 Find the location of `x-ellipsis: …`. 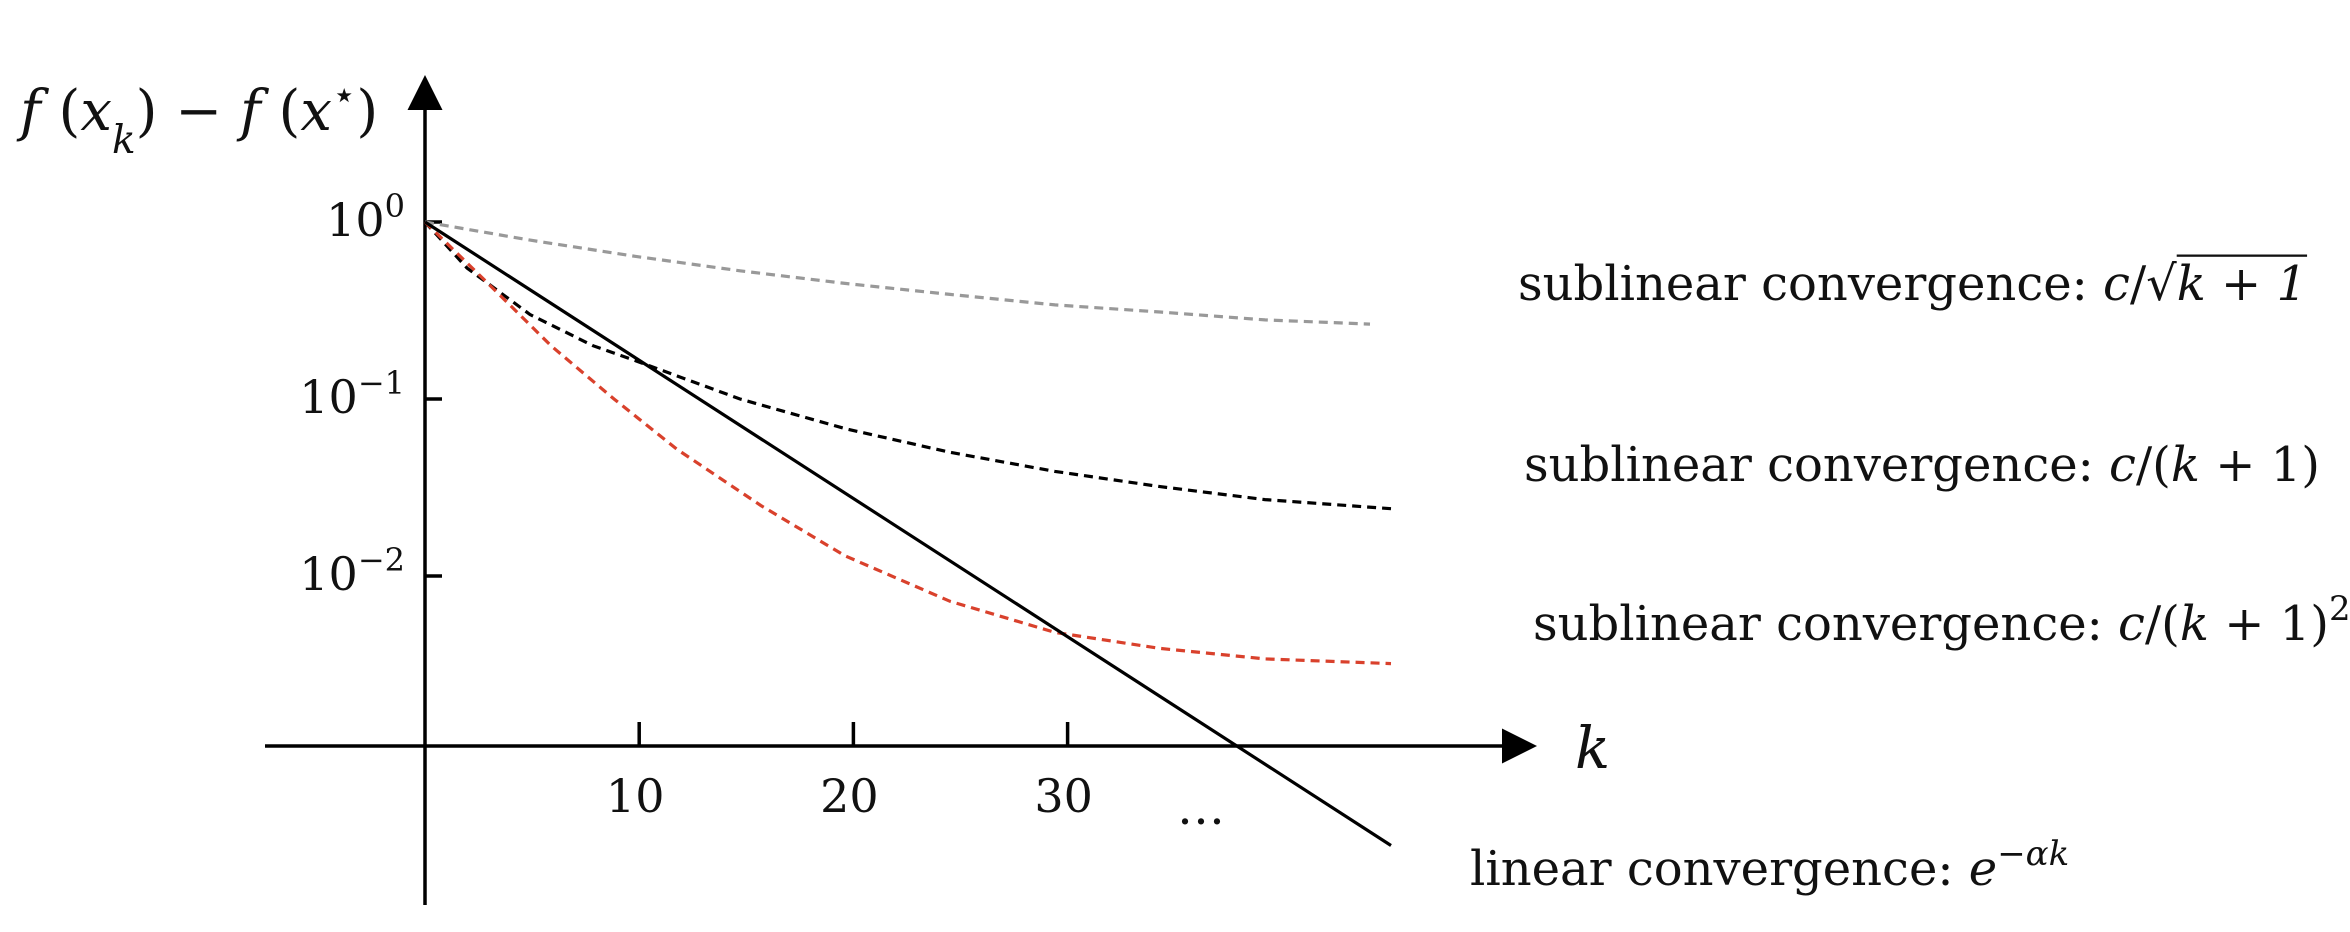

x-ellipsis: … is located at coordinates (1206, 808).